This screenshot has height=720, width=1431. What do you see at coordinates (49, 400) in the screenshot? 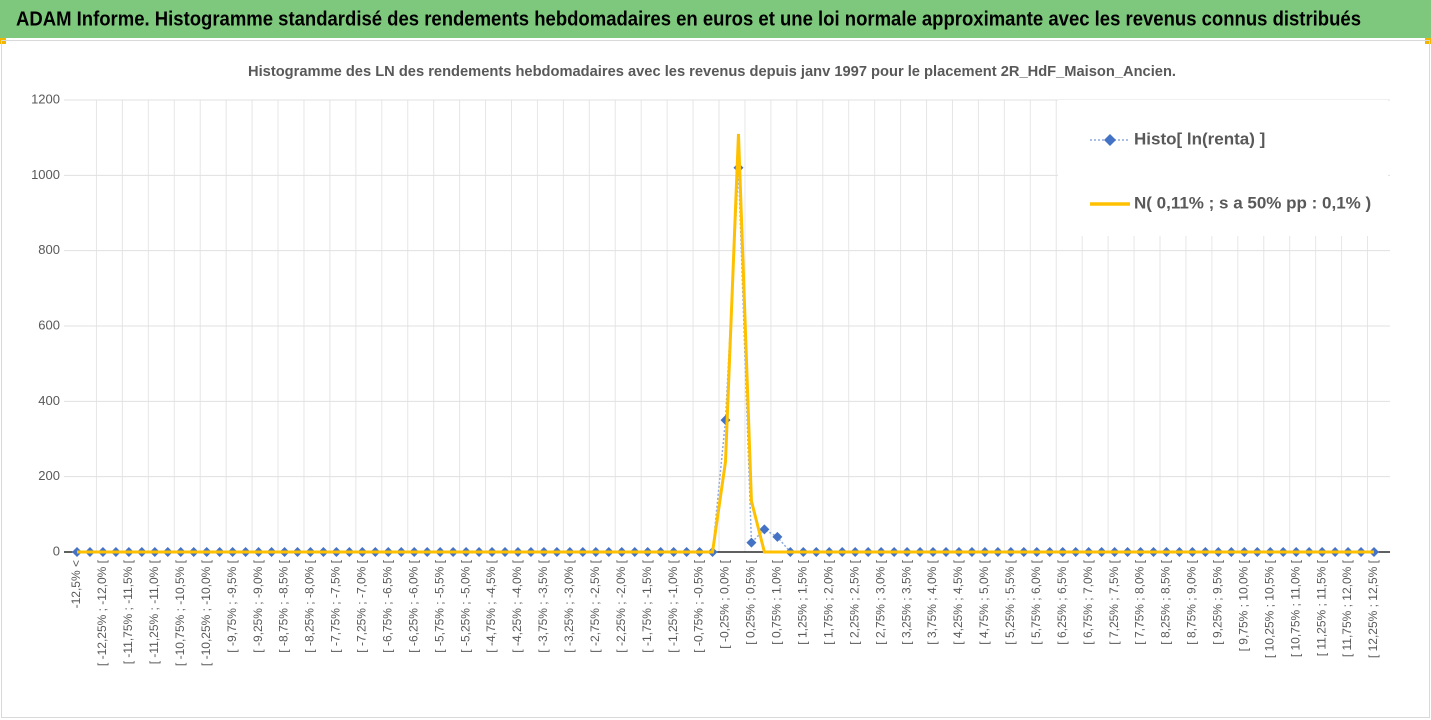
I see `y-tick-label: 400` at bounding box center [49, 400].